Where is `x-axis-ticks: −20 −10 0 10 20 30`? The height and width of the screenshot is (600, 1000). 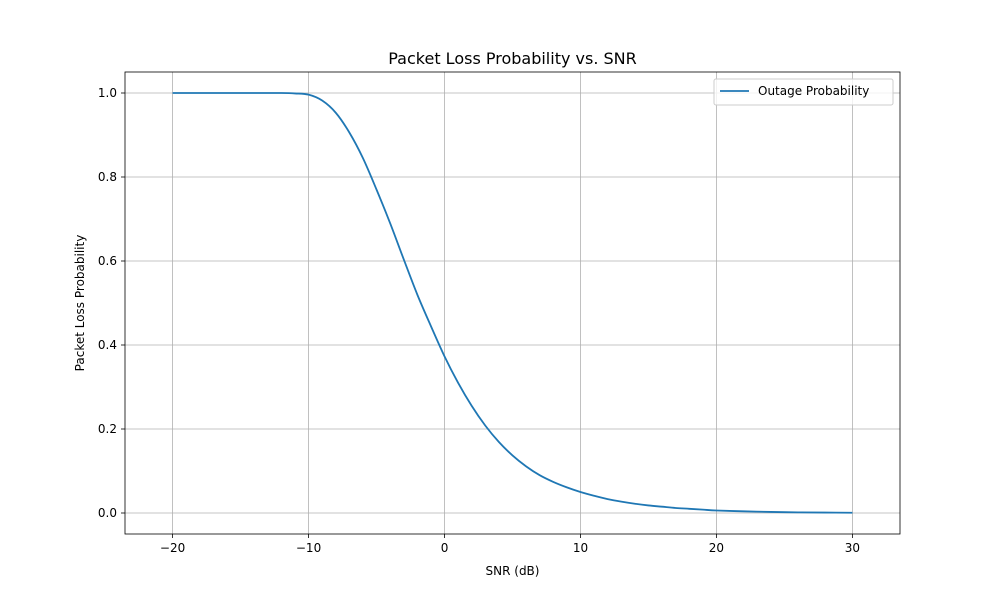
x-axis-ticks: −20 −10 0 10 20 30 is located at coordinates (510, 544).